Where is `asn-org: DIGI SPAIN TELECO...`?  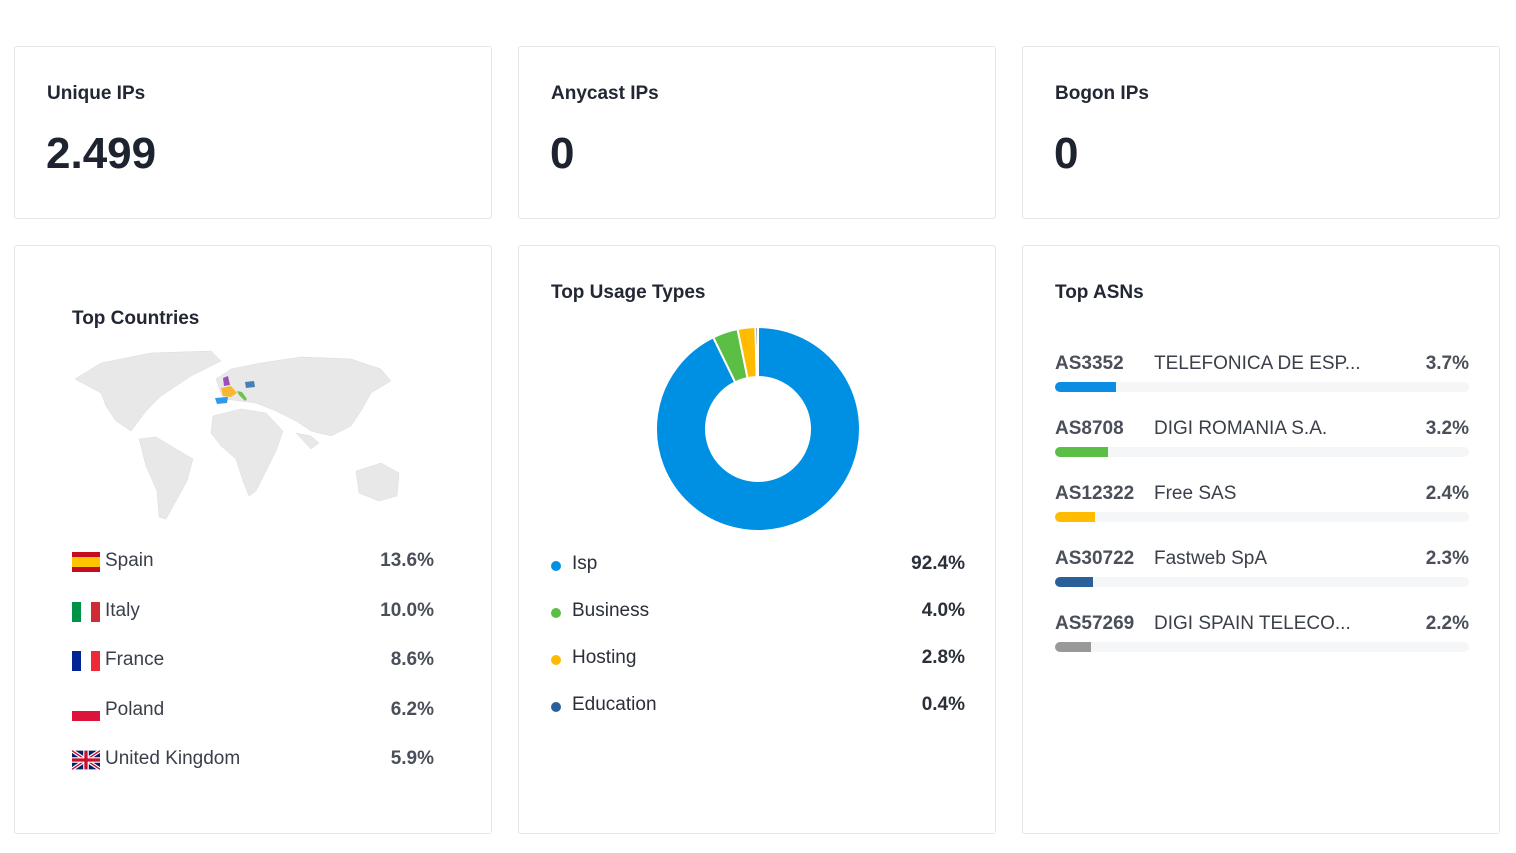
asn-org: DIGI SPAIN TELECO... is located at coordinates (1252, 623).